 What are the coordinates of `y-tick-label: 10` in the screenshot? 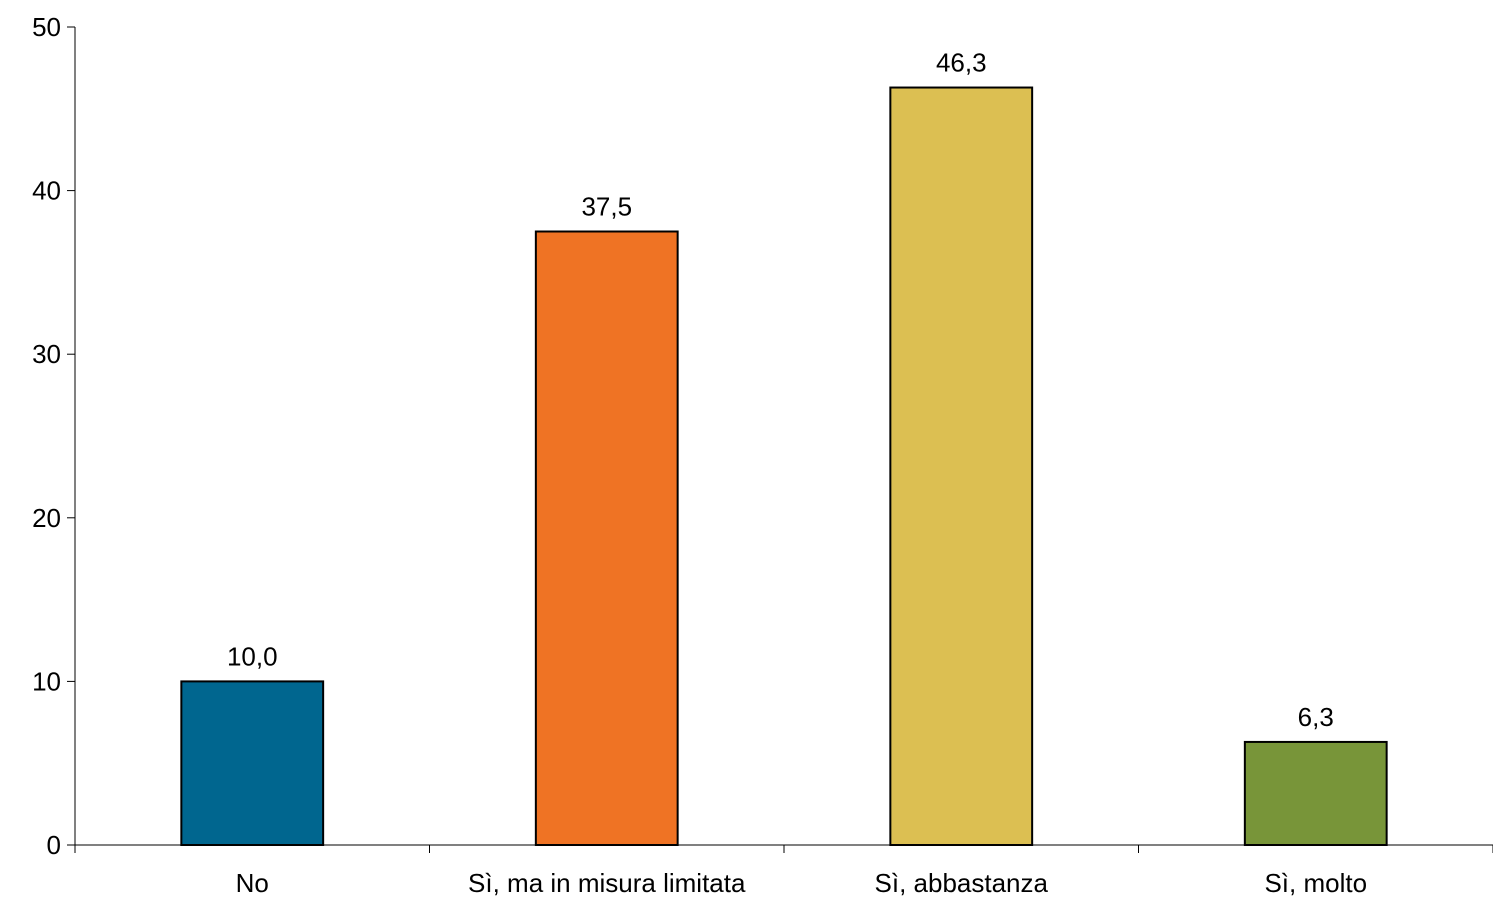 It's located at (46, 681).